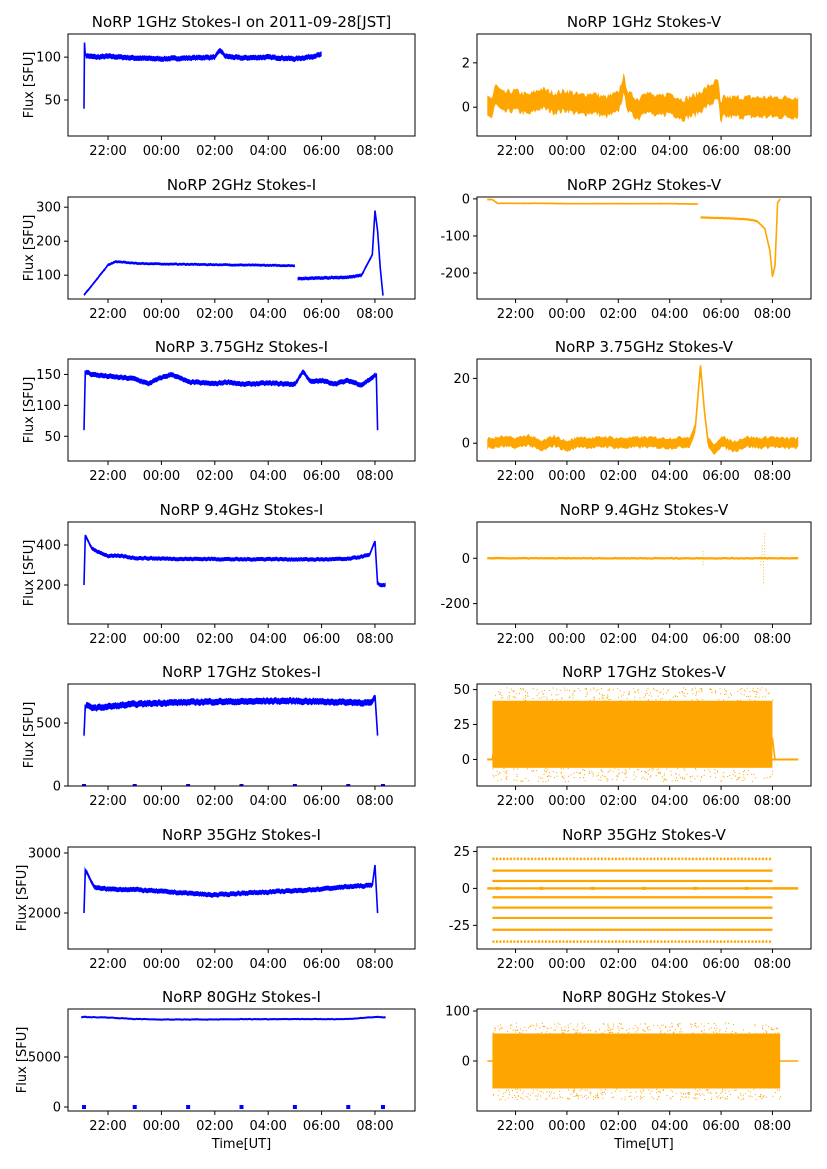  What do you see at coordinates (644, 898) in the screenshot?
I see `axes-frame` at bounding box center [644, 898].